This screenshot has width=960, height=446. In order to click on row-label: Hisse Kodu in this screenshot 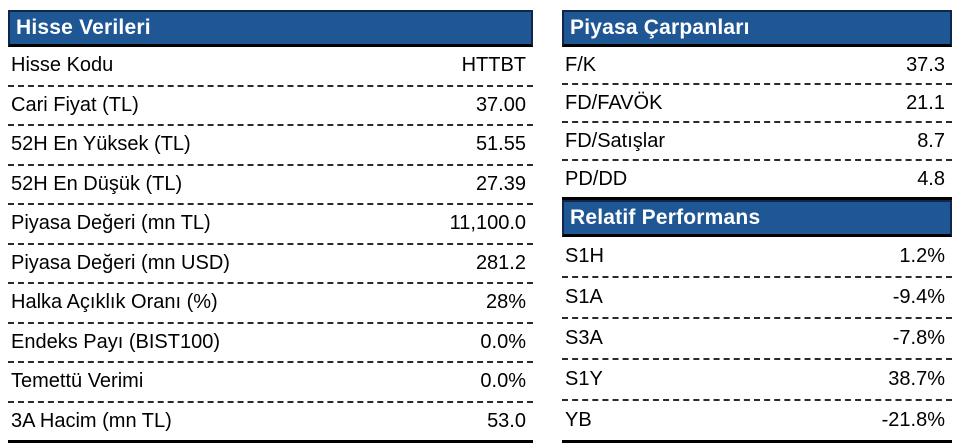, I will do `click(62, 65)`.